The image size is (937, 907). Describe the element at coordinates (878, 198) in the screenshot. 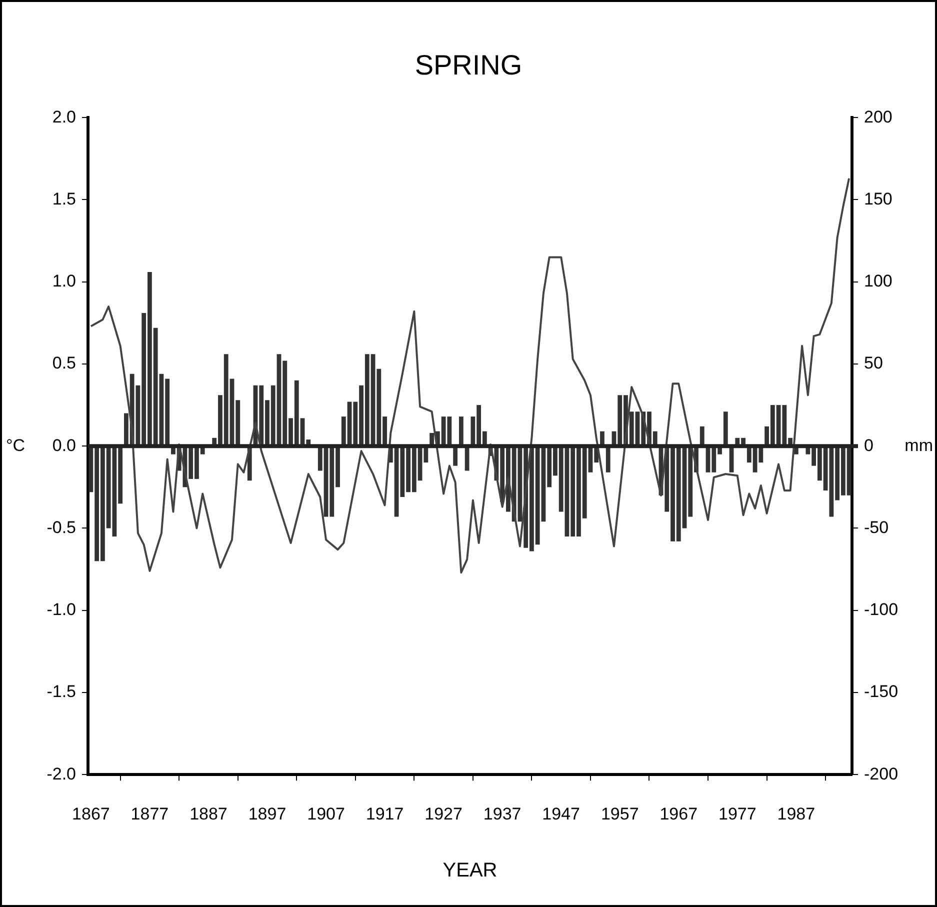

I see `y2-tick-label: 150` at that location.